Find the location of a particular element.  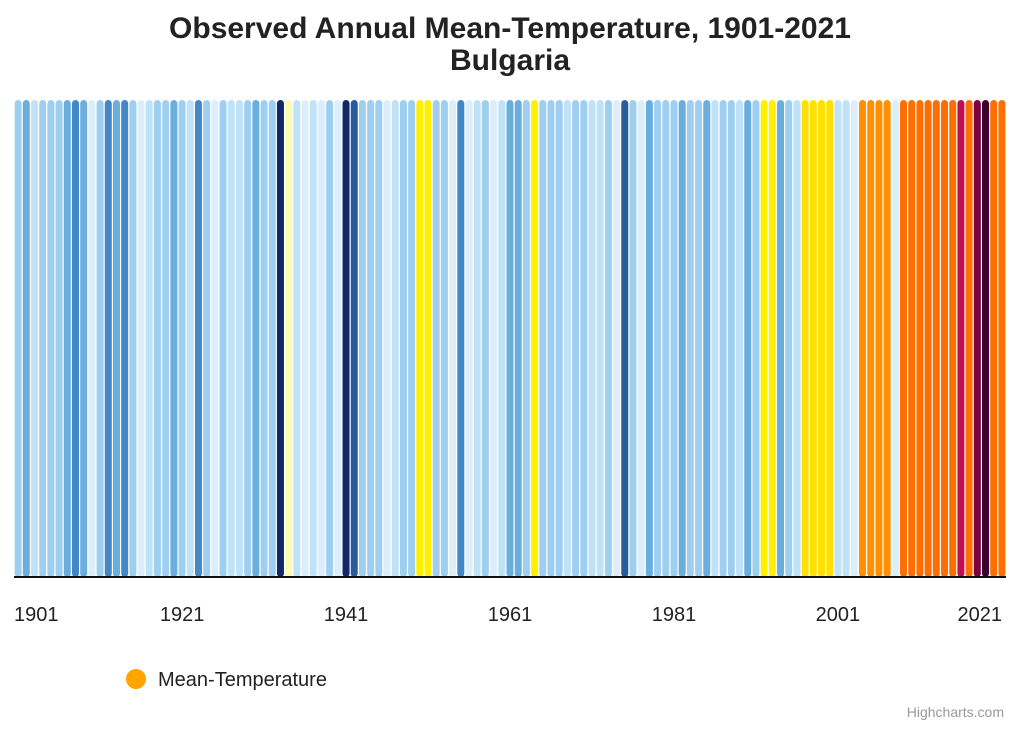

stripe-2018 is located at coordinates (977, 338).